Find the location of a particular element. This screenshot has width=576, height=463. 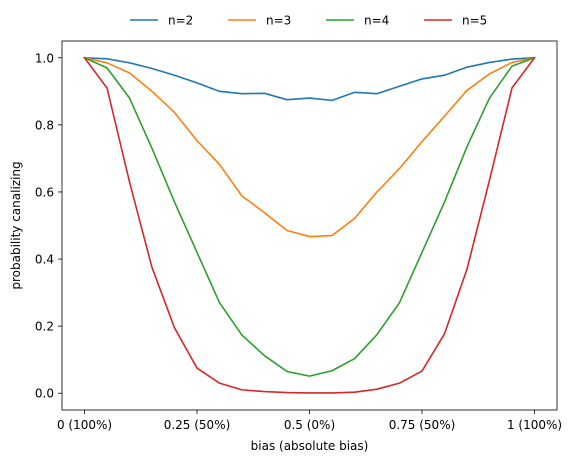

legend-label-n=3: n=3 is located at coordinates (278, 21).